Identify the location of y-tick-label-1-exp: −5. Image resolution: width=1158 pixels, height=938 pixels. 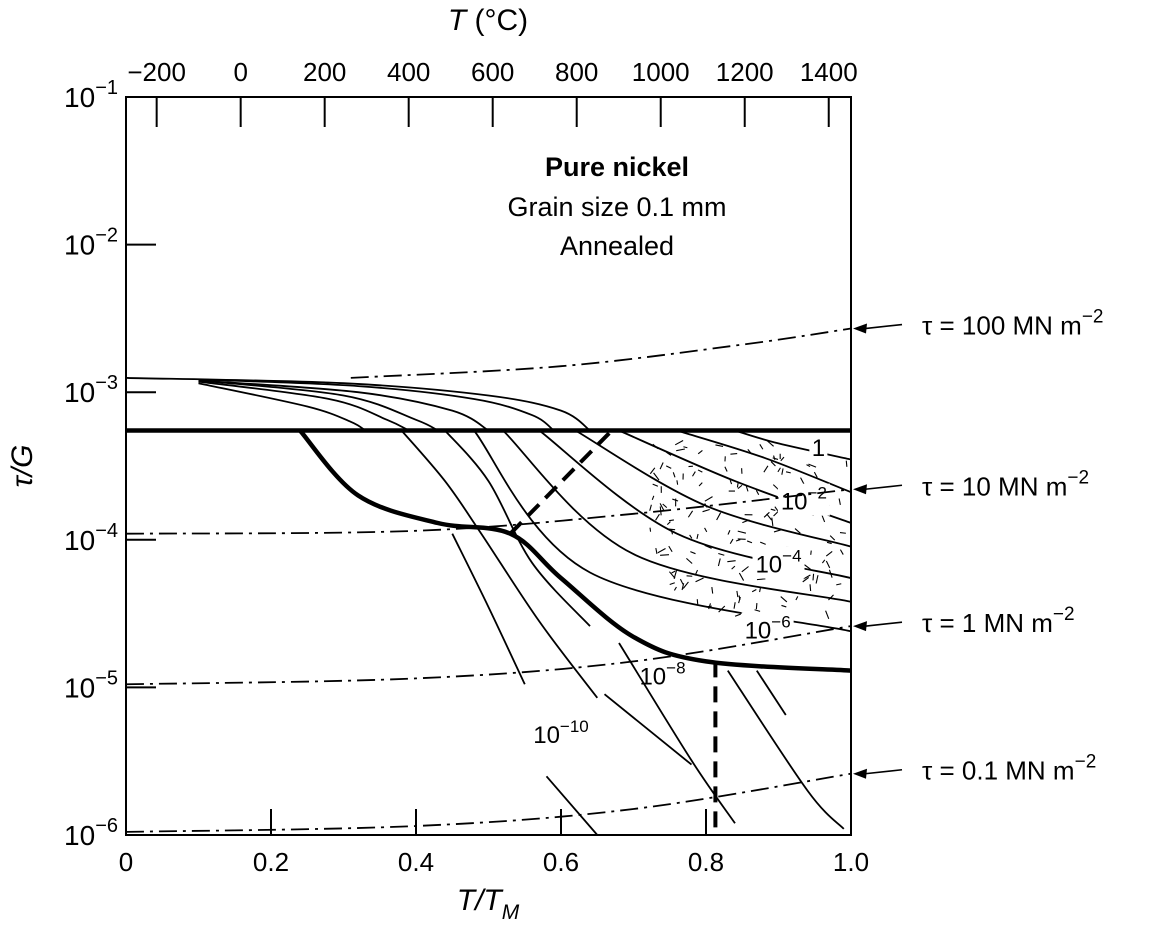
(106, 678).